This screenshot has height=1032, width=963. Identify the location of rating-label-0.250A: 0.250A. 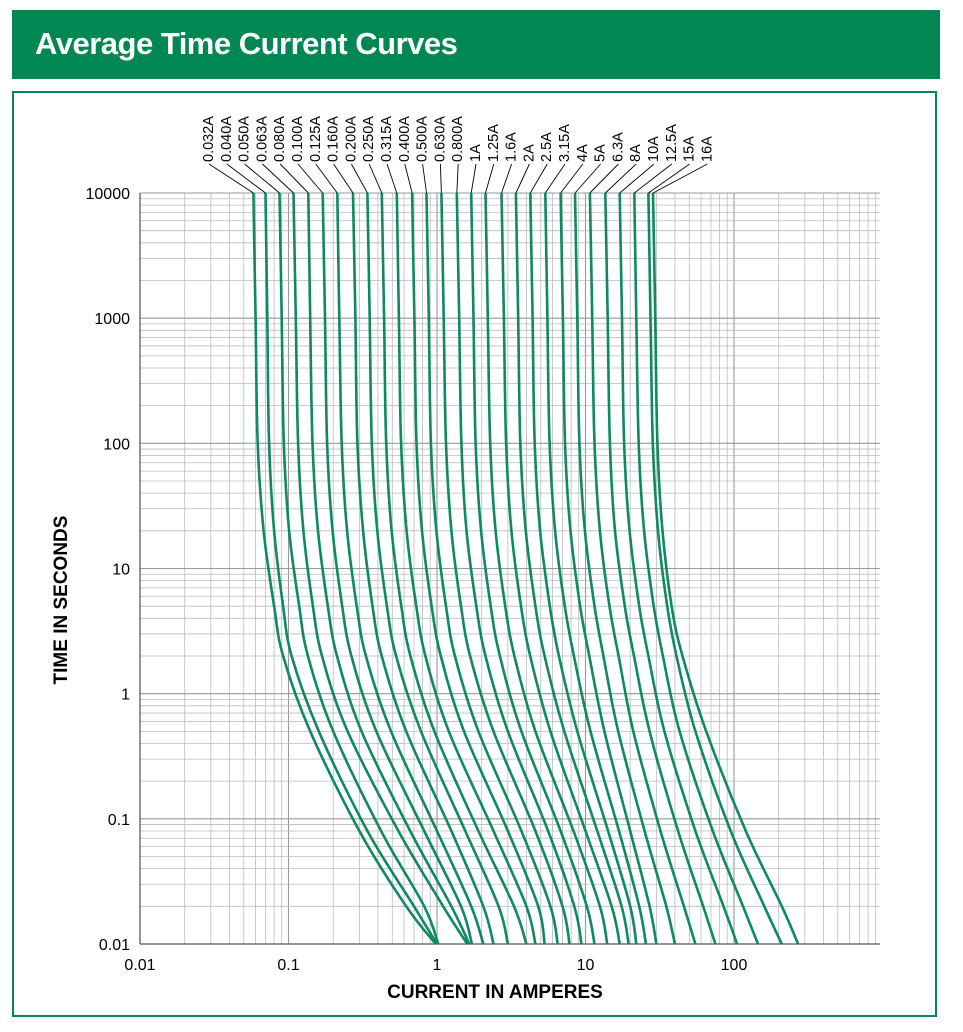
(369, 139).